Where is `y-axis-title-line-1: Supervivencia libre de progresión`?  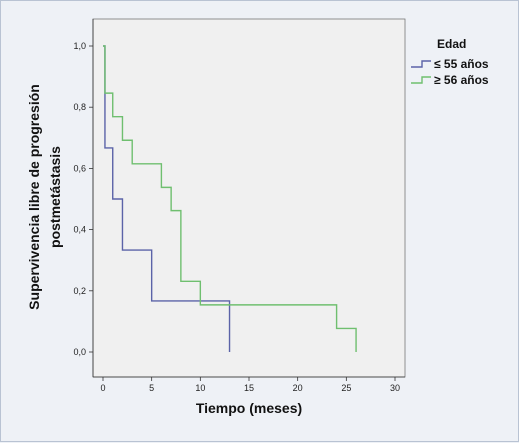 y-axis-title-line-1: Supervivencia libre de progresión is located at coordinates (34, 197).